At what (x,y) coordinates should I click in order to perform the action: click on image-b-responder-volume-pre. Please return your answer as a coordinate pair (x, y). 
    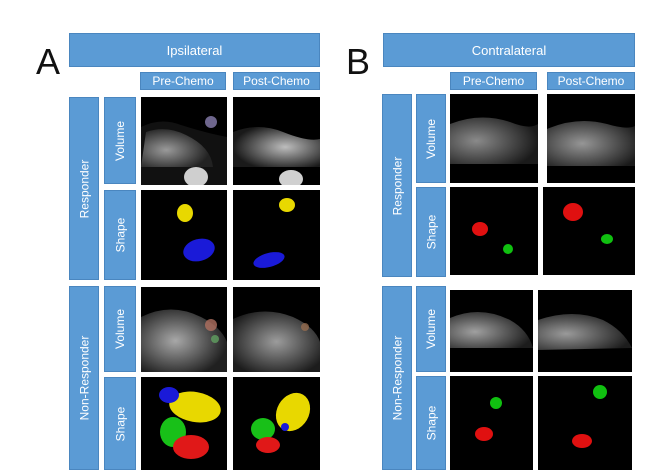
    Looking at the image, I should click on (494, 138).